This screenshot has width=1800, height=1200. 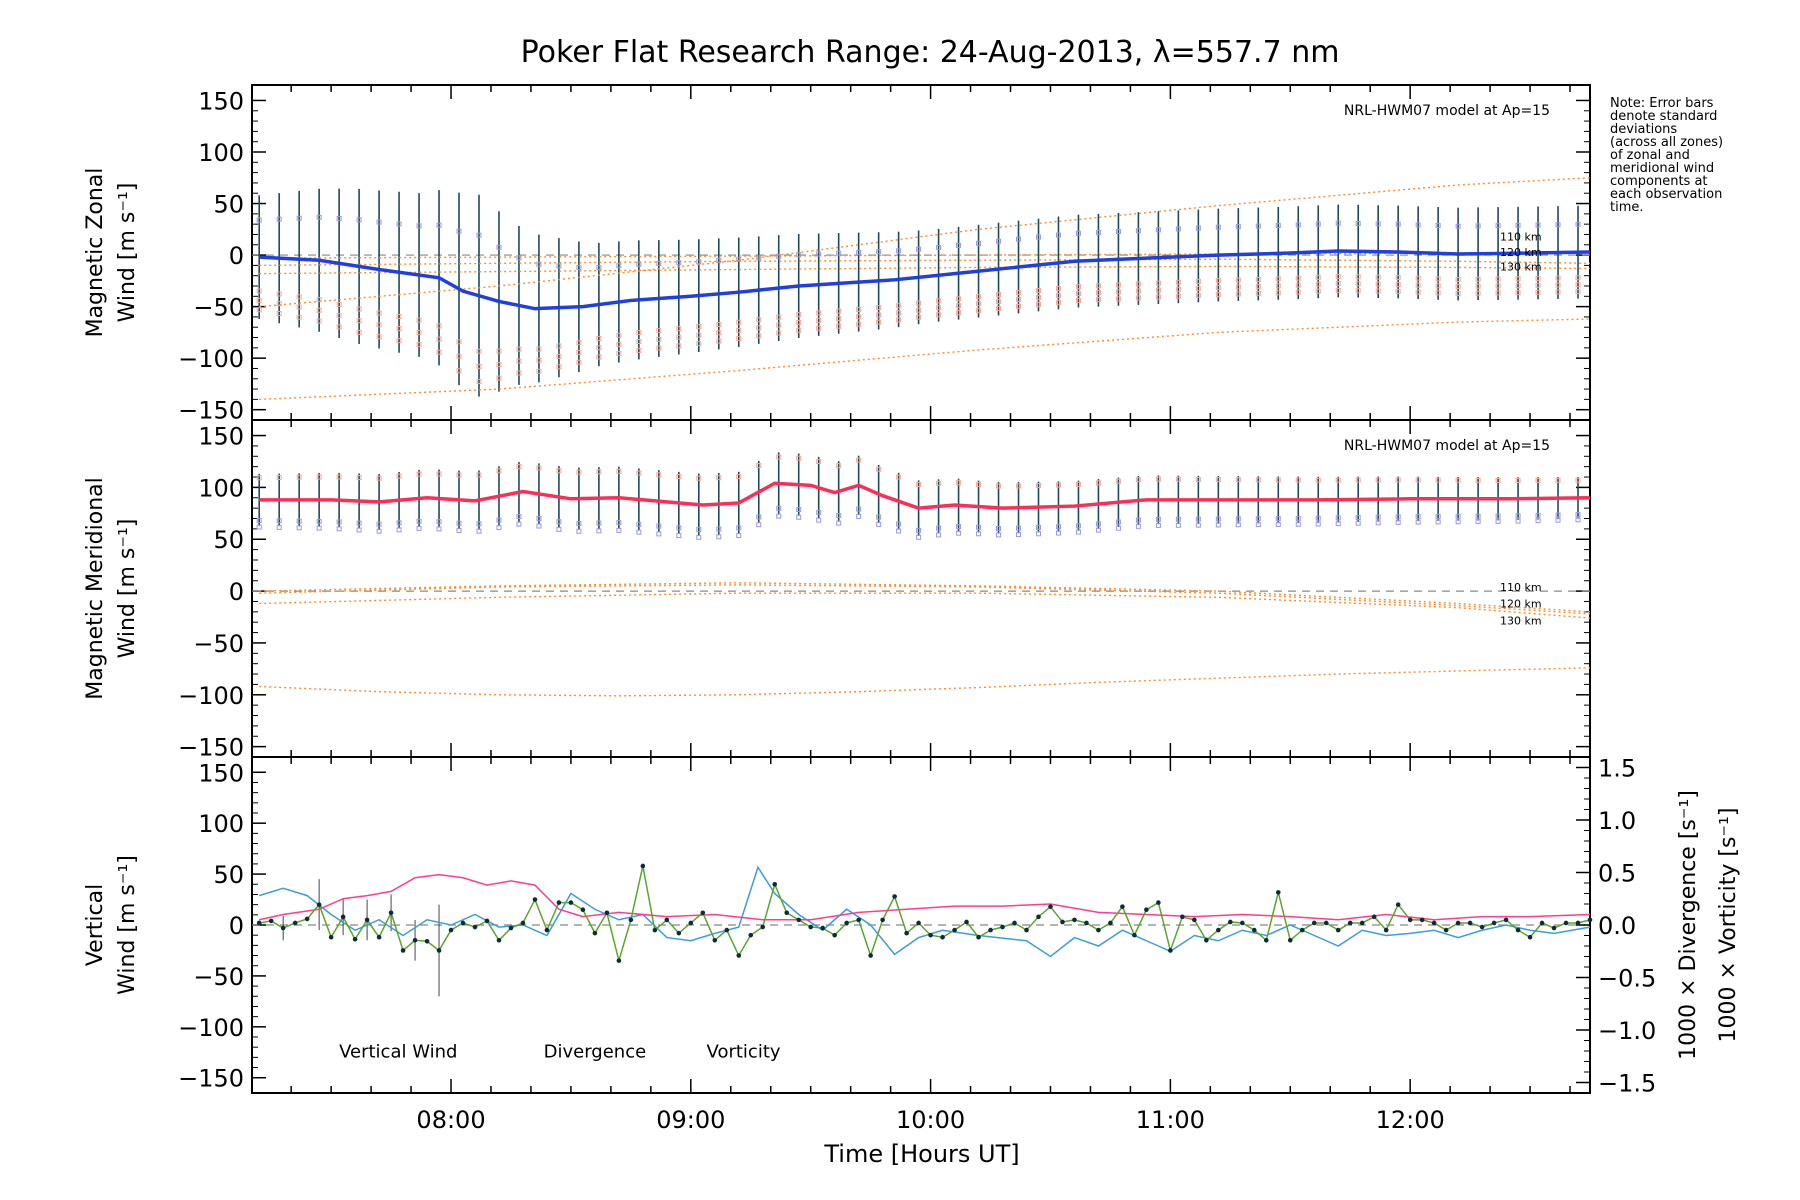 I want to click on x-tick-label: 10:00, so click(x=930, y=1120).